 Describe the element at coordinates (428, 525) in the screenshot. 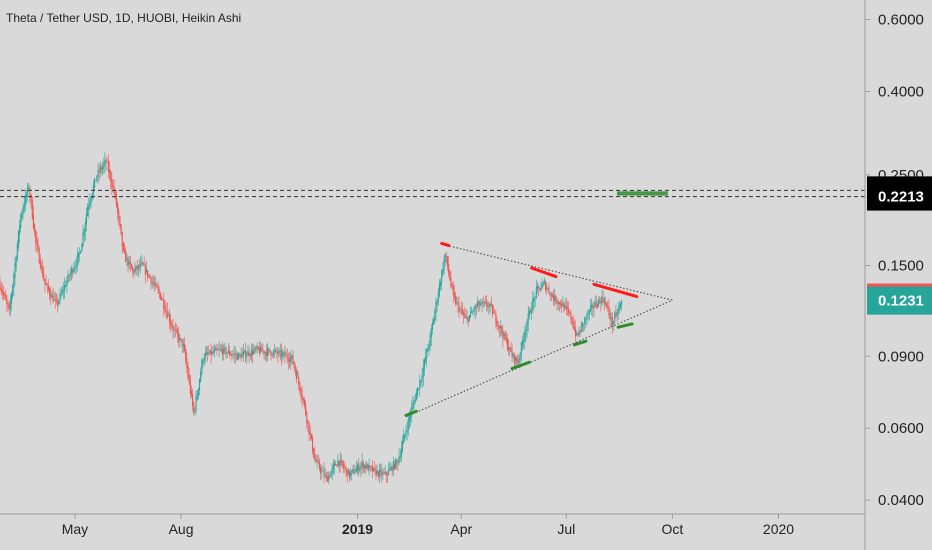

I see `time-axis: May Aug 2019 Apr Jul Oct 2020` at that location.